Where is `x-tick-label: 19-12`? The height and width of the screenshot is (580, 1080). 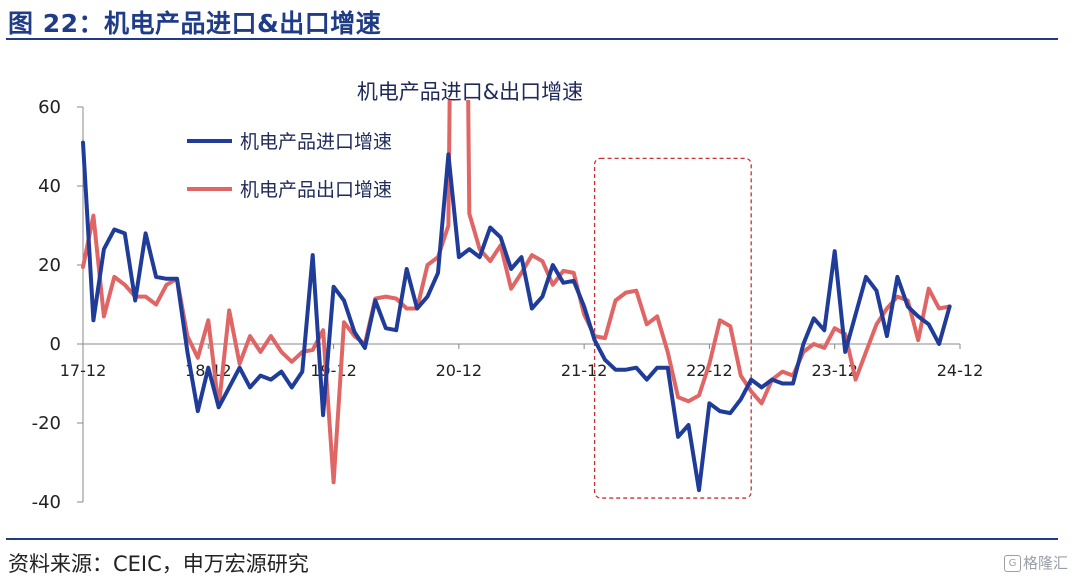
x-tick-label: 19-12 is located at coordinates (333, 370).